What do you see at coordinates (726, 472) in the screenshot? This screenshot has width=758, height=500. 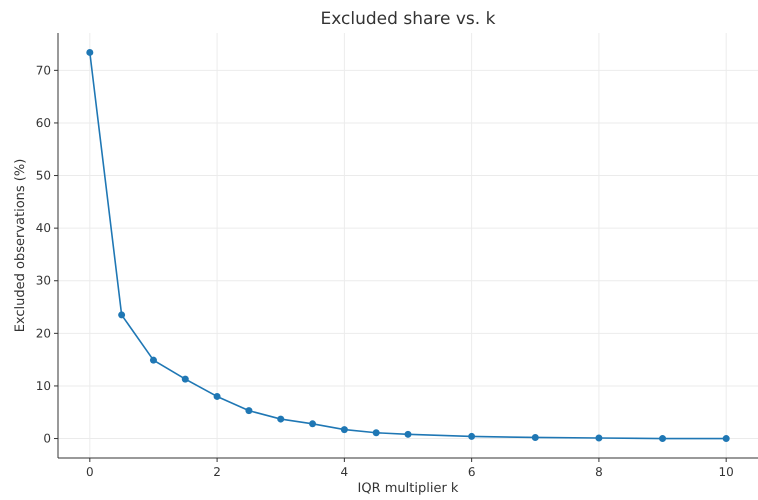 I see `x-tick-label: 10` at bounding box center [726, 472].